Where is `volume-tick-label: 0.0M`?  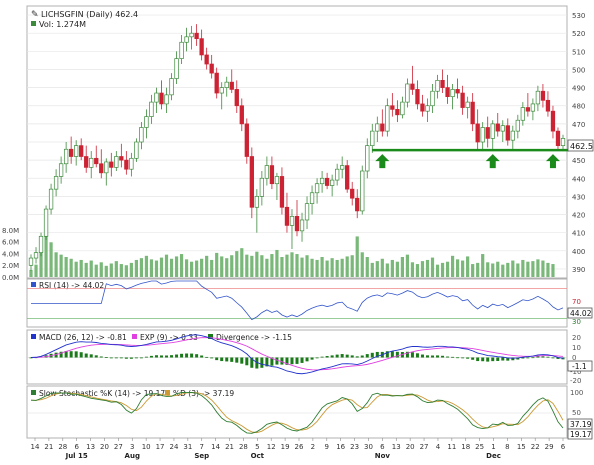 volume-tick-label: 0.0M is located at coordinates (10, 278).